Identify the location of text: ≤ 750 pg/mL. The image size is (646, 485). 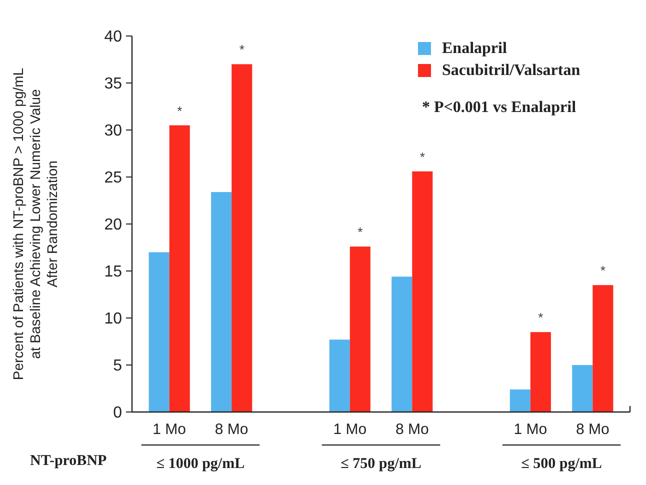
(381, 464).